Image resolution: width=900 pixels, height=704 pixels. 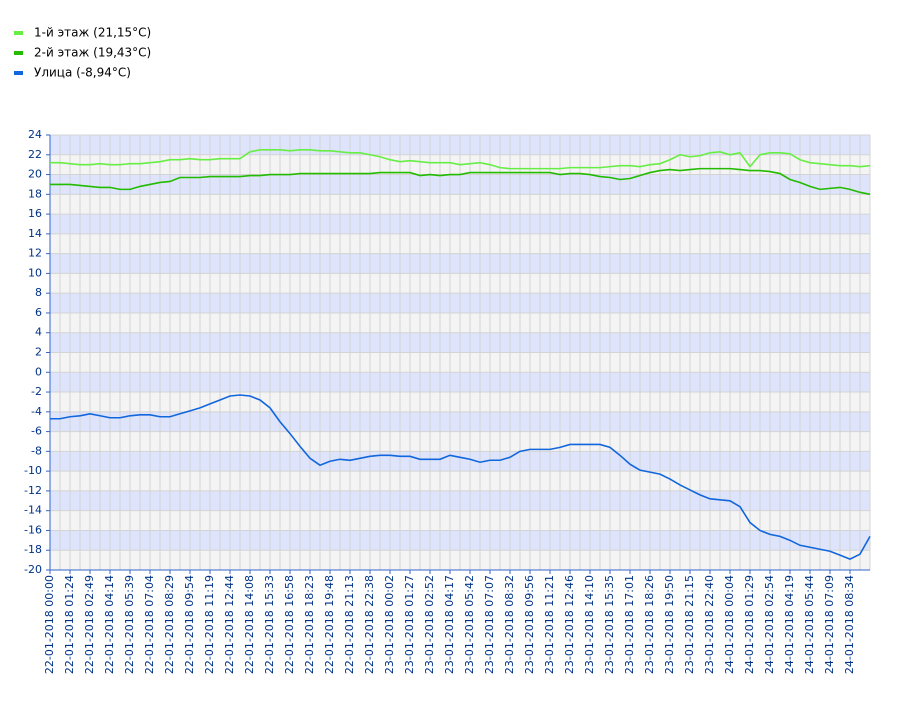 I want to click on y-tick-label: -4, so click(x=36, y=411).